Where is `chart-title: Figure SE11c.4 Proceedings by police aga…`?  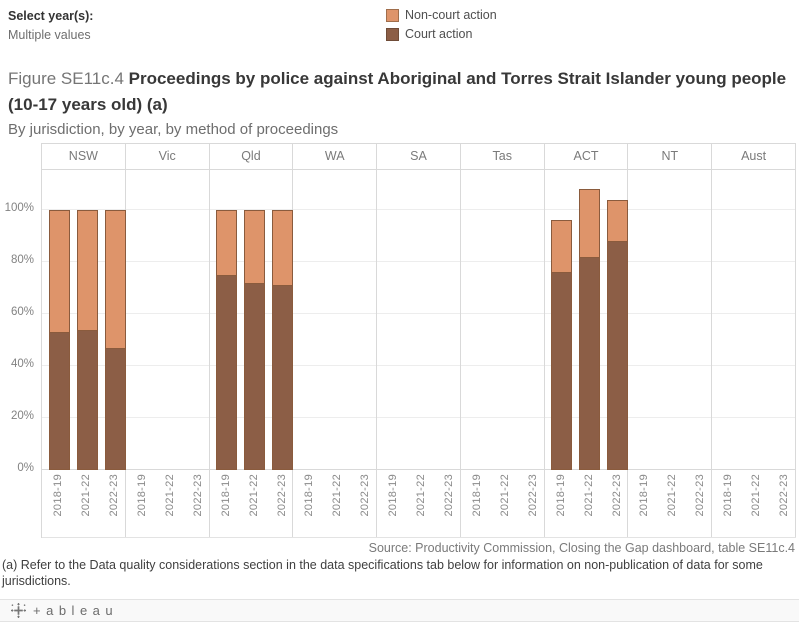
chart-title: Figure SE11c.4 Proceedings by police aga… is located at coordinates (400, 92).